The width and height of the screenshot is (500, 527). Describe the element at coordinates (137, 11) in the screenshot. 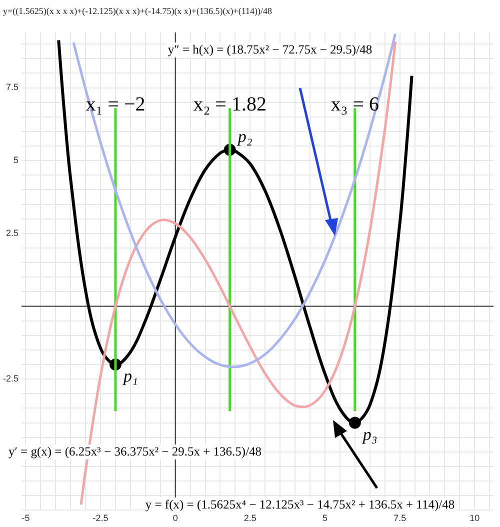

I see `chart-title: y=((1.5625)(x x x x)+(-12.125)(x x x)+(-14.75)(x x)+(136.5)(x)+(114))/48` at that location.